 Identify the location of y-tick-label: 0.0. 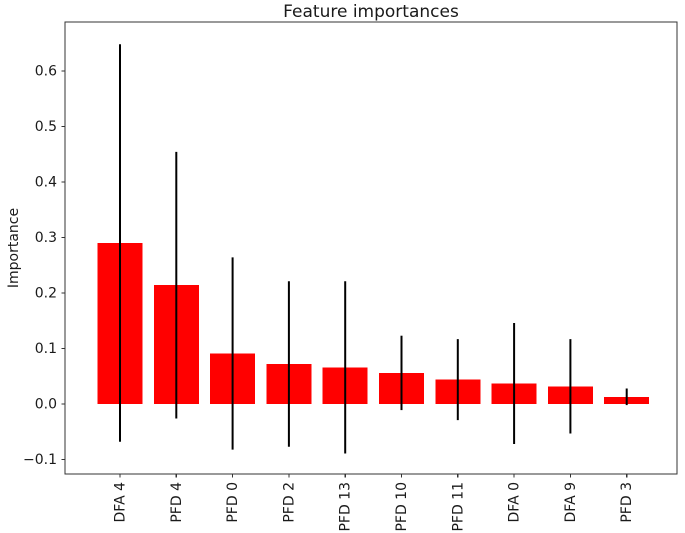
(46, 405).